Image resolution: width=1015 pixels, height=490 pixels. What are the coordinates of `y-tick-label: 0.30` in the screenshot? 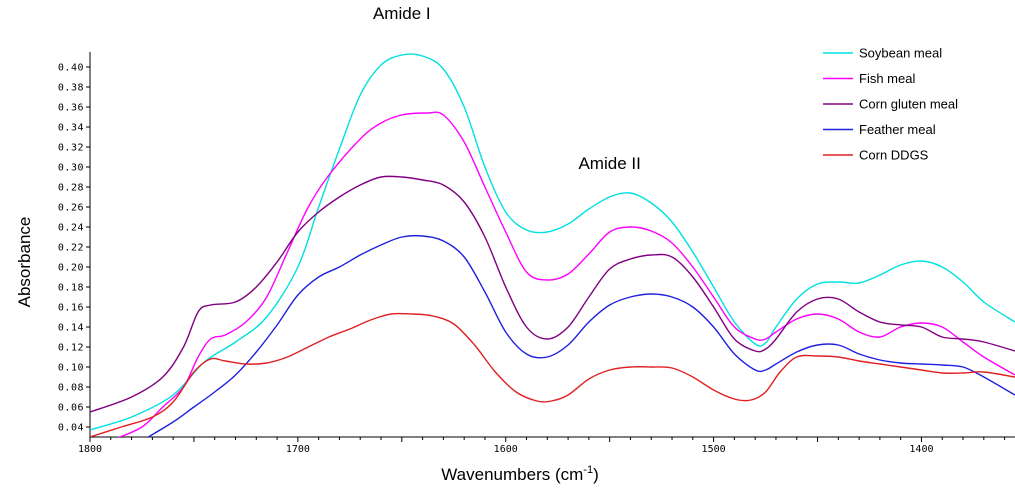 It's located at (71, 168).